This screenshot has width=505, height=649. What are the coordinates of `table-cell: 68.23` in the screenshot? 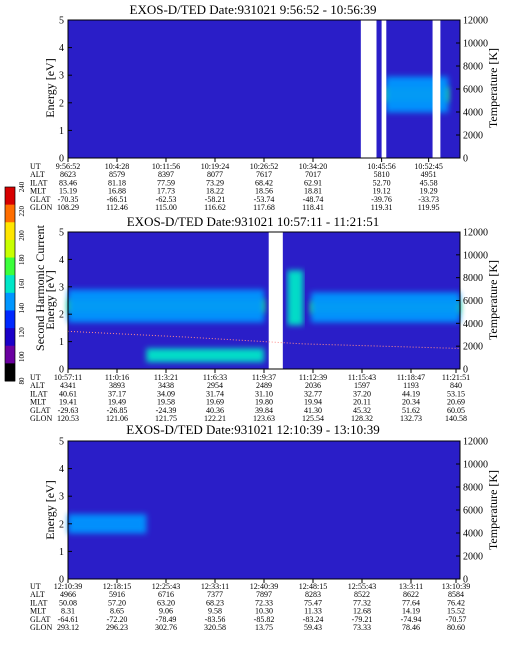 It's located at (215, 602).